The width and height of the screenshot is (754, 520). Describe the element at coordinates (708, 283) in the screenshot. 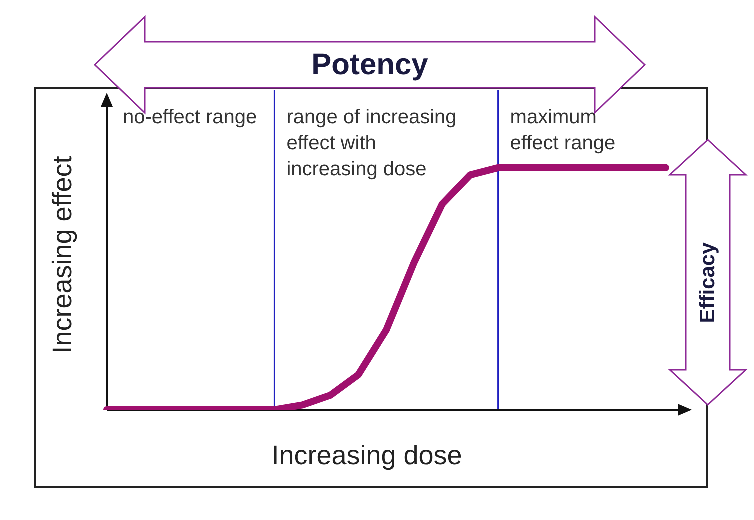

I see `text: Efficacy` at that location.